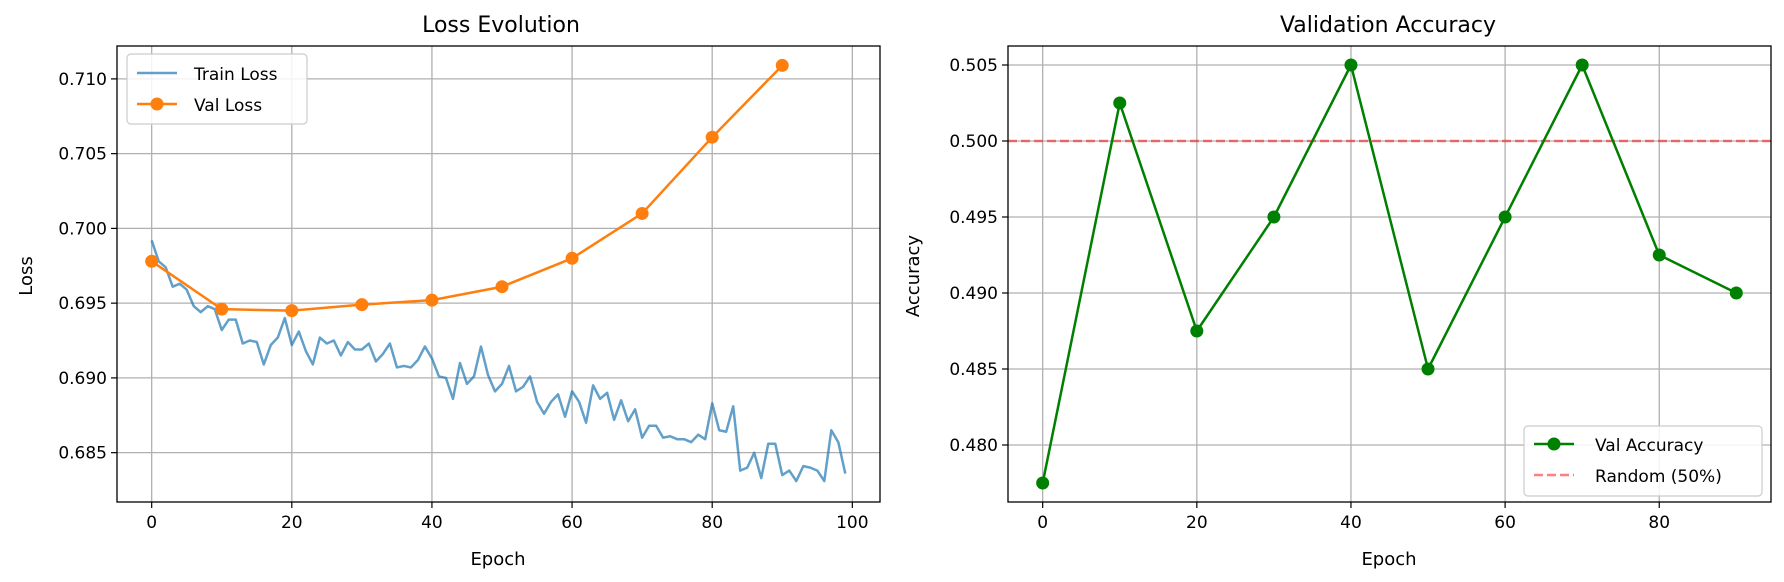  Describe the element at coordinates (1388, 25) in the screenshot. I see `chart-title: Validation Accuracy` at that location.